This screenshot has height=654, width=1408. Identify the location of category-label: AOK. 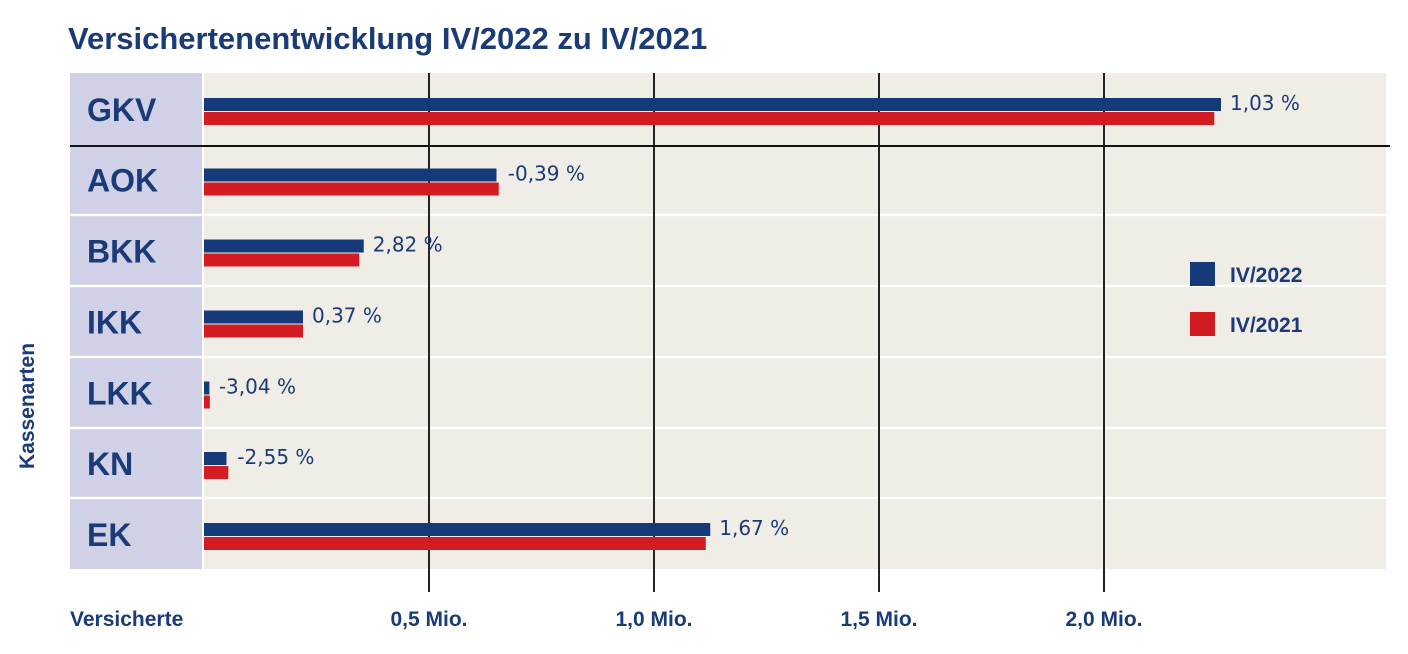
(122, 181).